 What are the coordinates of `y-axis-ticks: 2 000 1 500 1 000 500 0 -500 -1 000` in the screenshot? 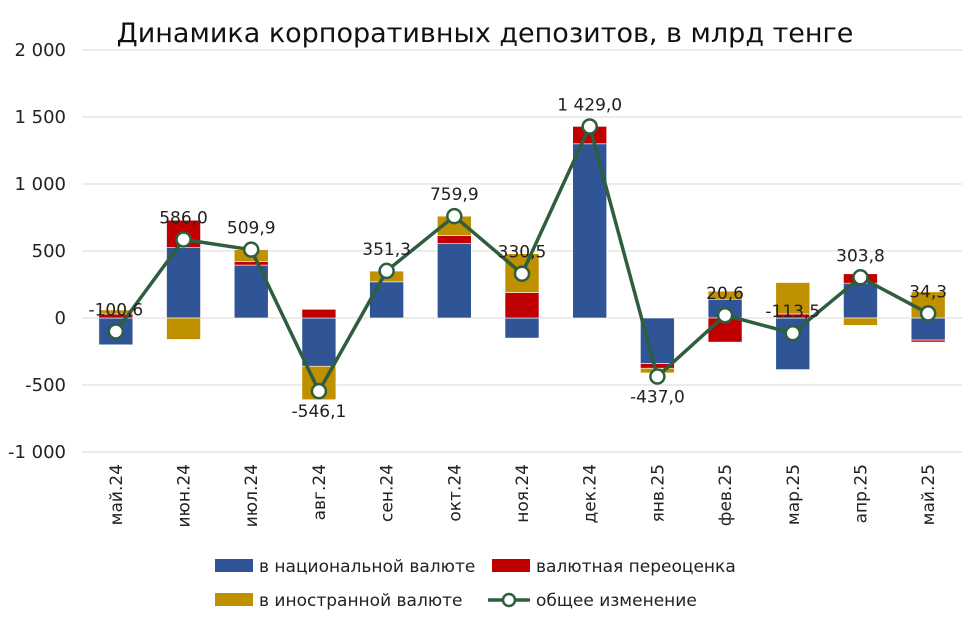 It's located at (37, 251).